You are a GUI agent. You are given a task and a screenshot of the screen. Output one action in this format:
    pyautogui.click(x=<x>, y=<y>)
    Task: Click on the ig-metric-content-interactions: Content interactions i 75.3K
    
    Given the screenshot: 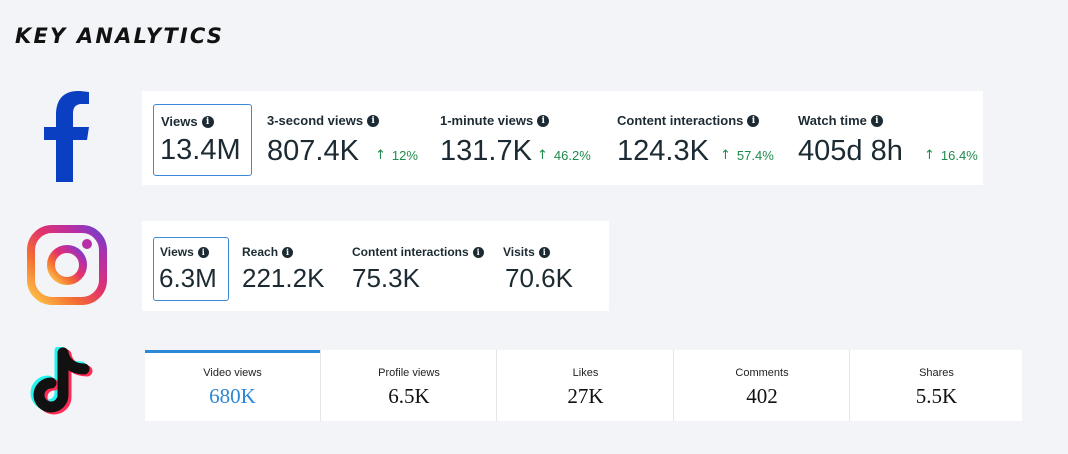 What is the action you would take?
    pyautogui.click(x=422, y=266)
    